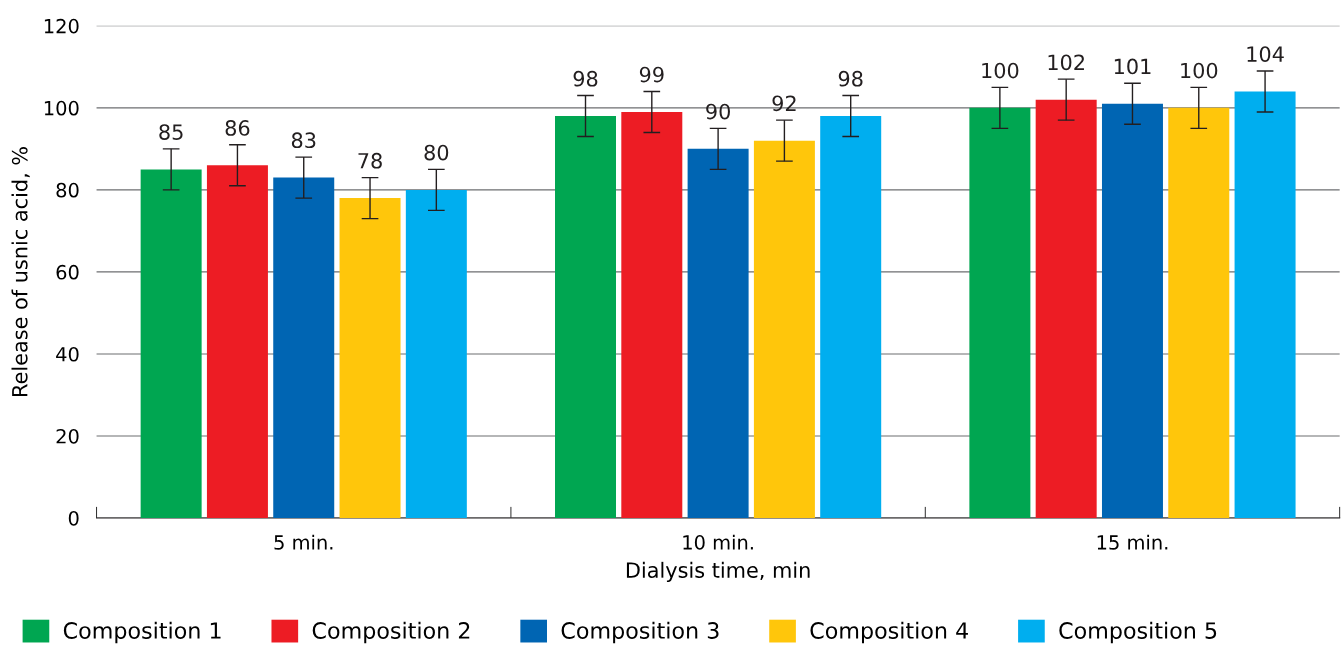  Describe the element at coordinates (20, 271) in the screenshot. I see `y-axis-title: Release of usnic acid, %` at that location.